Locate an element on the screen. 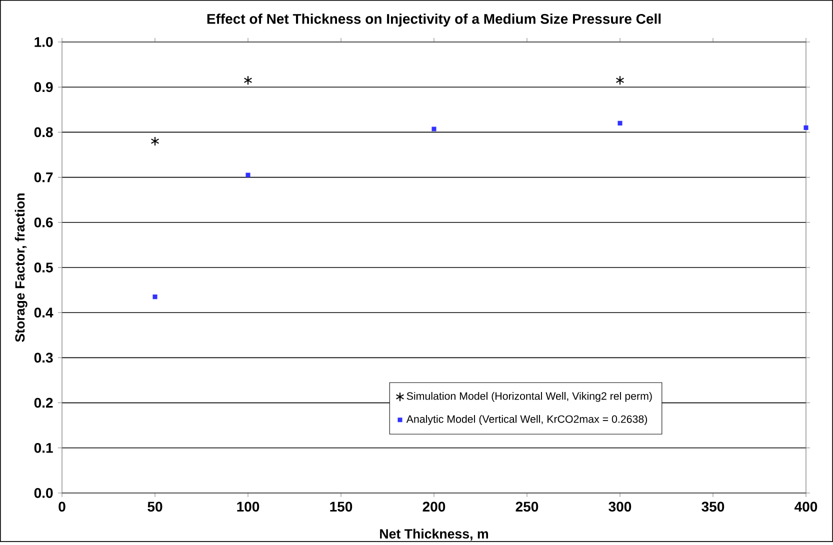  y-tick-label: 0.0 is located at coordinates (43, 493).